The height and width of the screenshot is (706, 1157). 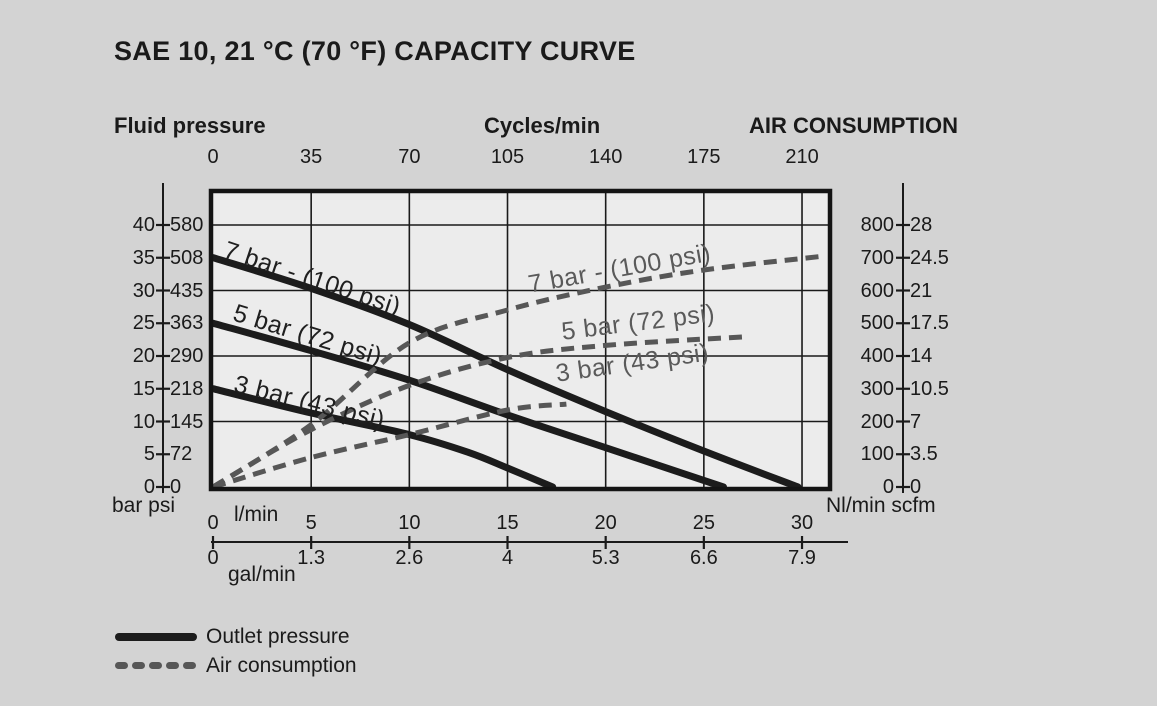 What do you see at coordinates (877, 257) in the screenshot?
I see `right-nlmin-tick-700: 700` at bounding box center [877, 257].